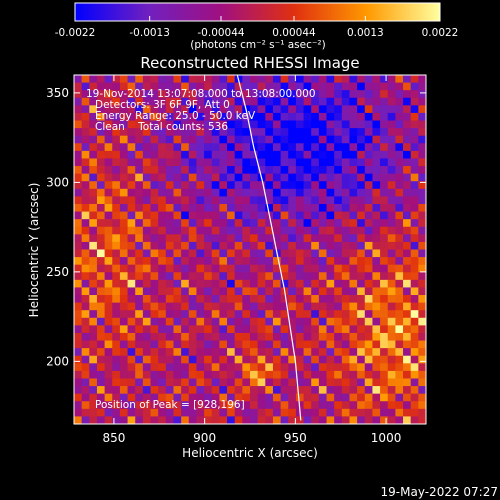  I want to click on colorbar-tick-label: 0.0022, so click(440, 33).